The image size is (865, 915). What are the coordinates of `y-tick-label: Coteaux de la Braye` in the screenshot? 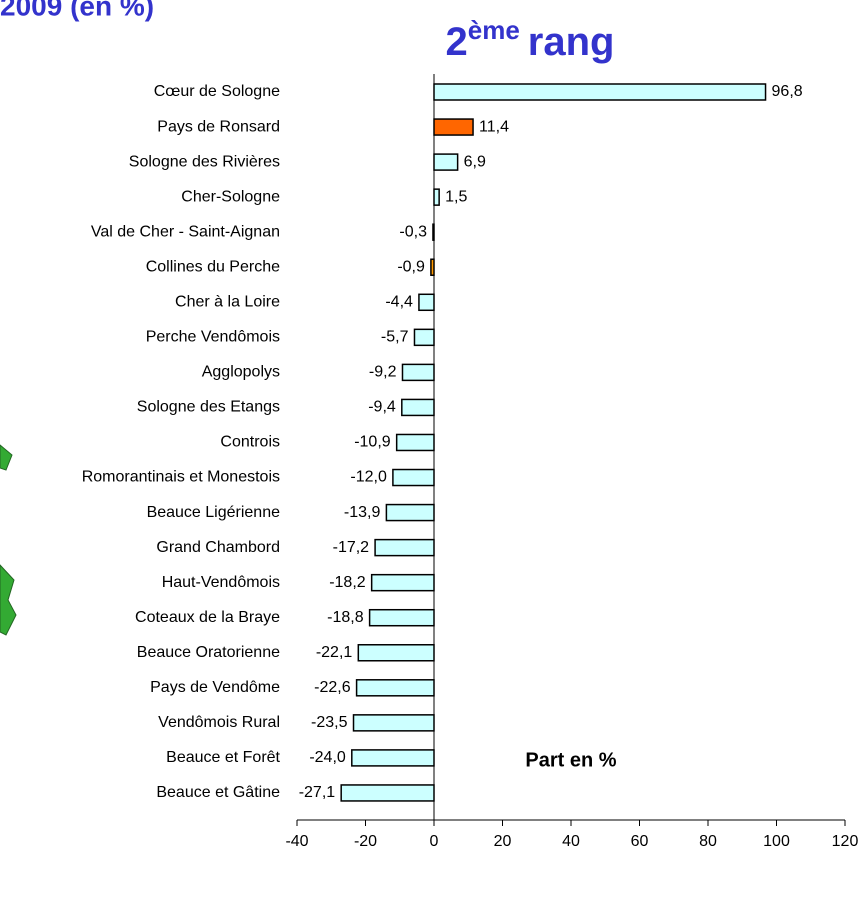 It's located at (207, 617).